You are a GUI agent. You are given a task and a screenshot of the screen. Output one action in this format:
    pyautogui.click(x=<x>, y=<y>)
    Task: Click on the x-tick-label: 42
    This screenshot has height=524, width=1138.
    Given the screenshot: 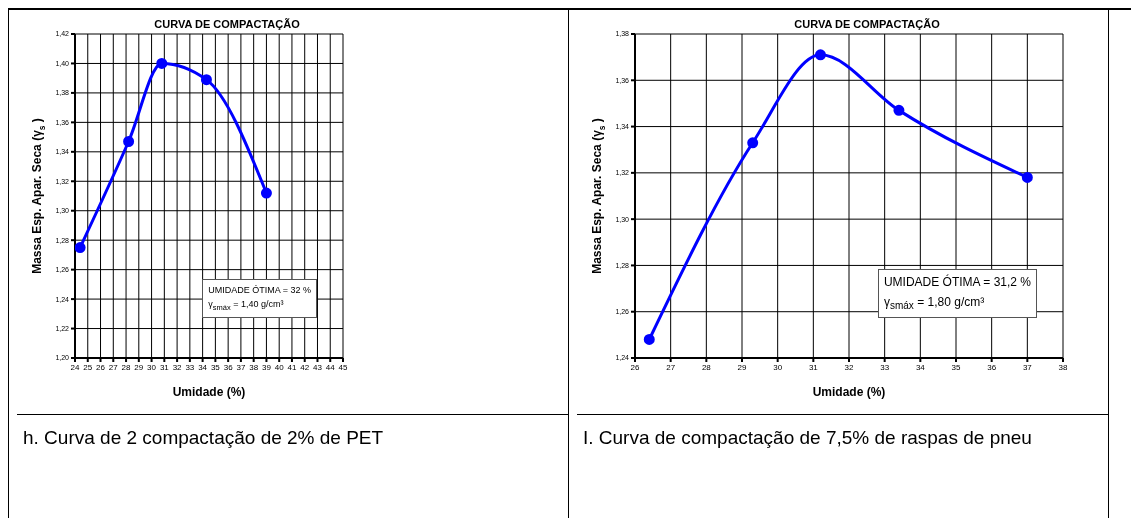 What is the action you would take?
    pyautogui.click(x=305, y=367)
    